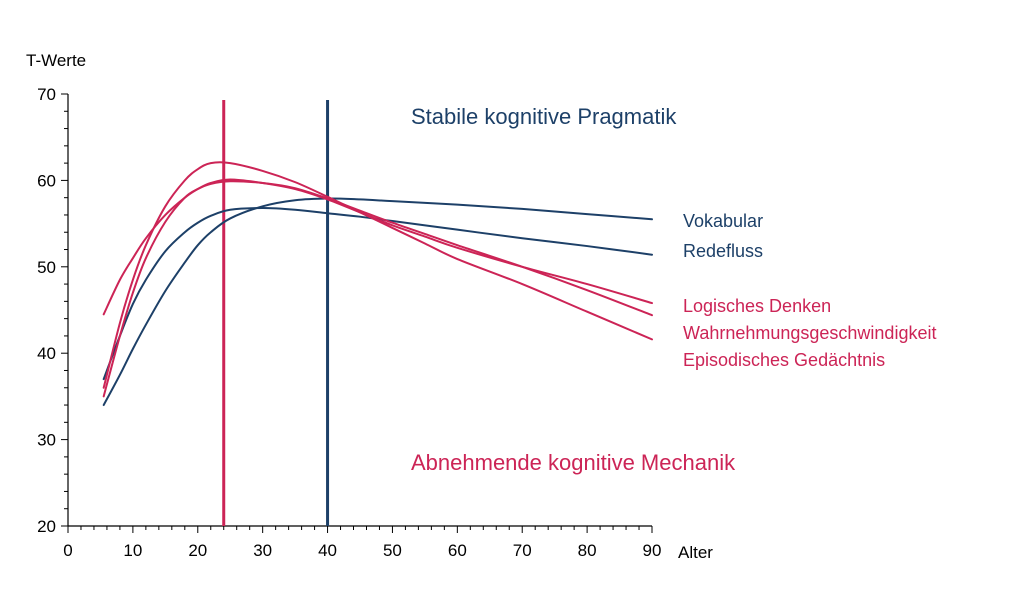 The width and height of the screenshot is (1029, 589). Describe the element at coordinates (695, 552) in the screenshot. I see `x-axis-title: Alter` at that location.